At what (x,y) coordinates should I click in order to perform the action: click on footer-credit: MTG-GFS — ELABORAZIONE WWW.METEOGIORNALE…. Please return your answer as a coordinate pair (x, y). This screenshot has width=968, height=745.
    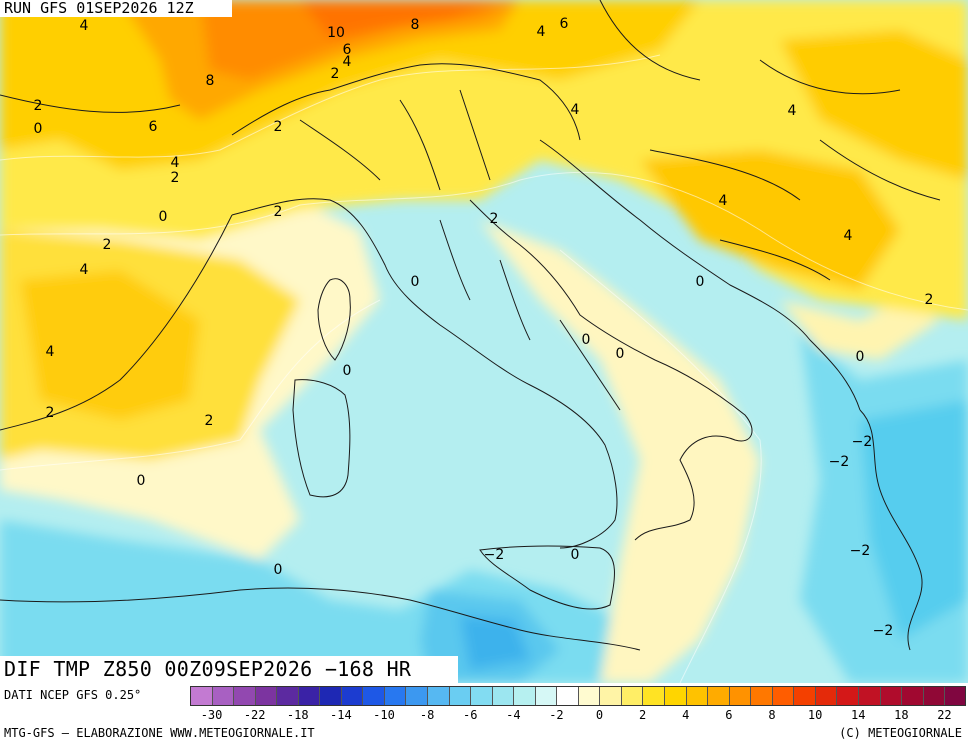
    Looking at the image, I should click on (159, 733).